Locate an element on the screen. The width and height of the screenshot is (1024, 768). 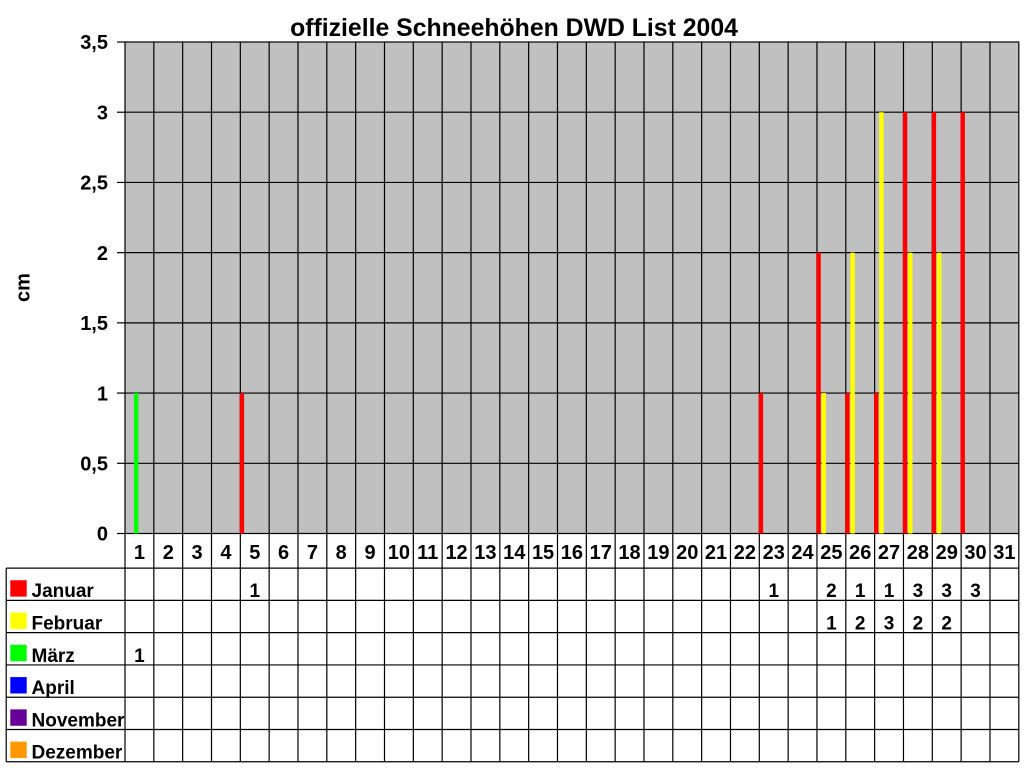
svg-text: 26 is located at coordinates (860, 553).